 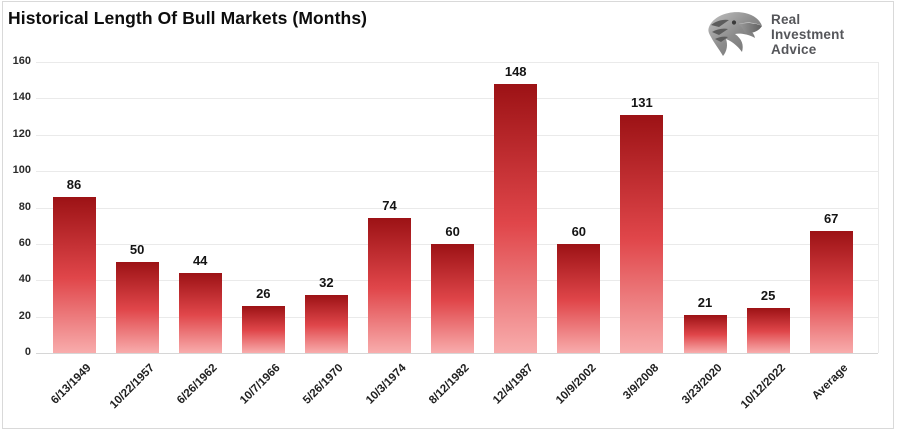 What do you see at coordinates (197, 384) in the screenshot?
I see `x-axis-label: 6/26/1962` at bounding box center [197, 384].